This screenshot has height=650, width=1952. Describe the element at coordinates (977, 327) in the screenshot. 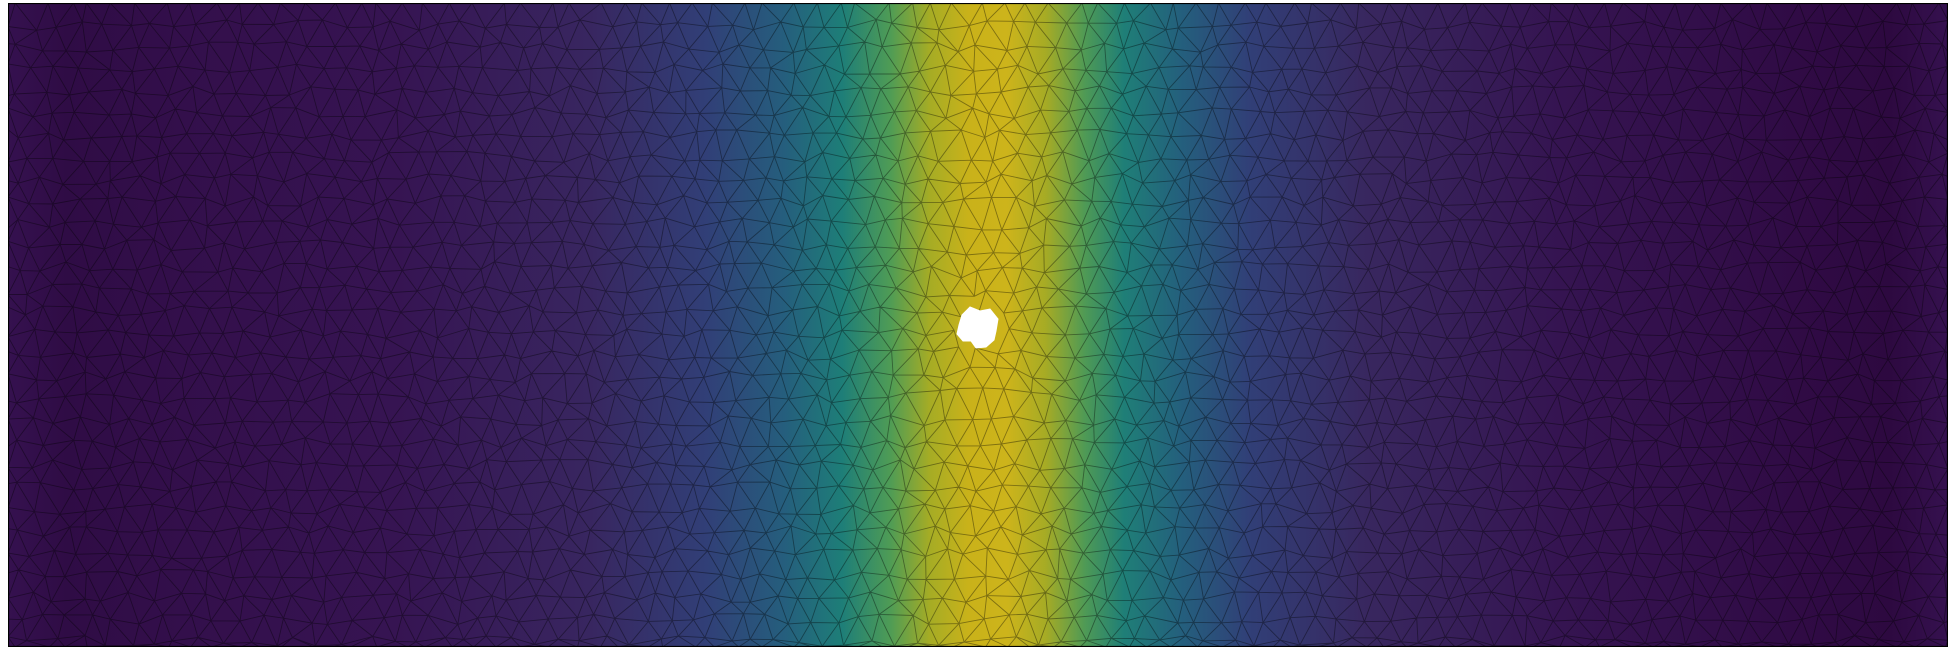

I see `center-hole` at that location.